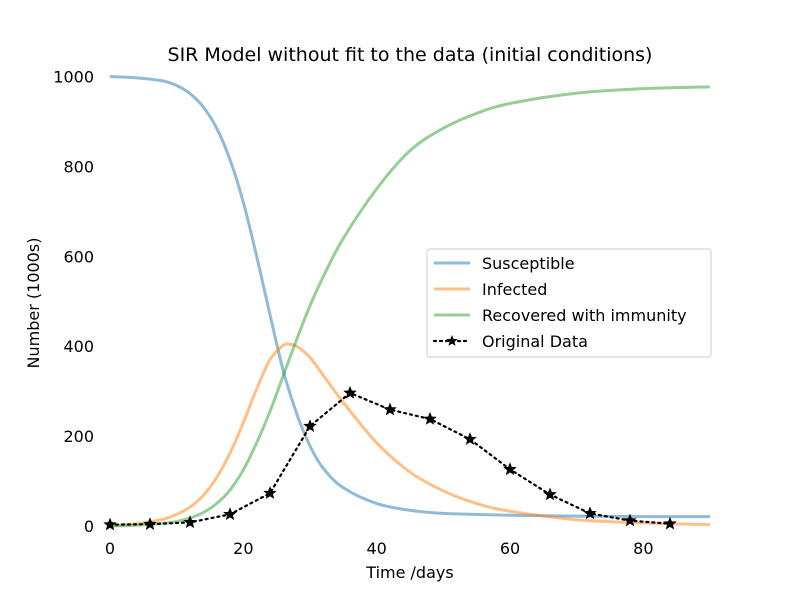 The image size is (800, 600). Describe the element at coordinates (73, 76) in the screenshot. I see `y-tick-label: 1000` at that location.